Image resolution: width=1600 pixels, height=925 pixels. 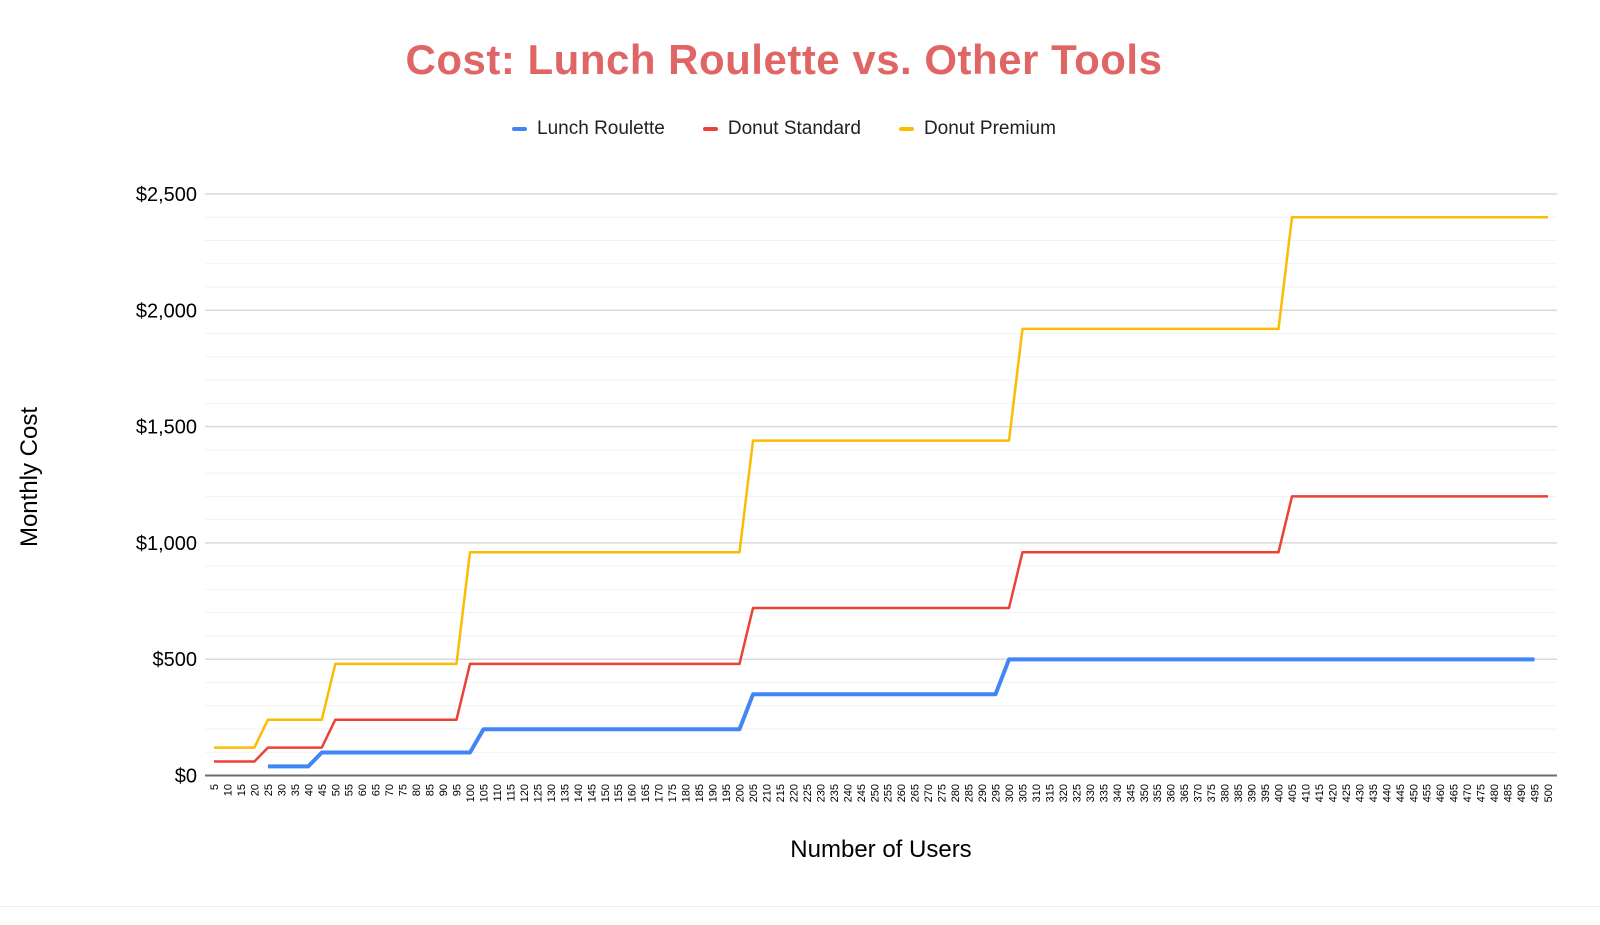 I want to click on x-axis-tick-label: 95, so click(x=458, y=790).